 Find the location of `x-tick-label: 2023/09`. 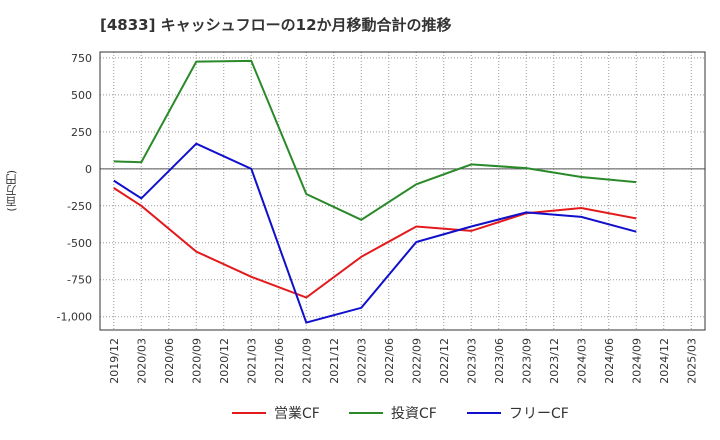

x-tick-label: 2023/09 is located at coordinates (526, 361).